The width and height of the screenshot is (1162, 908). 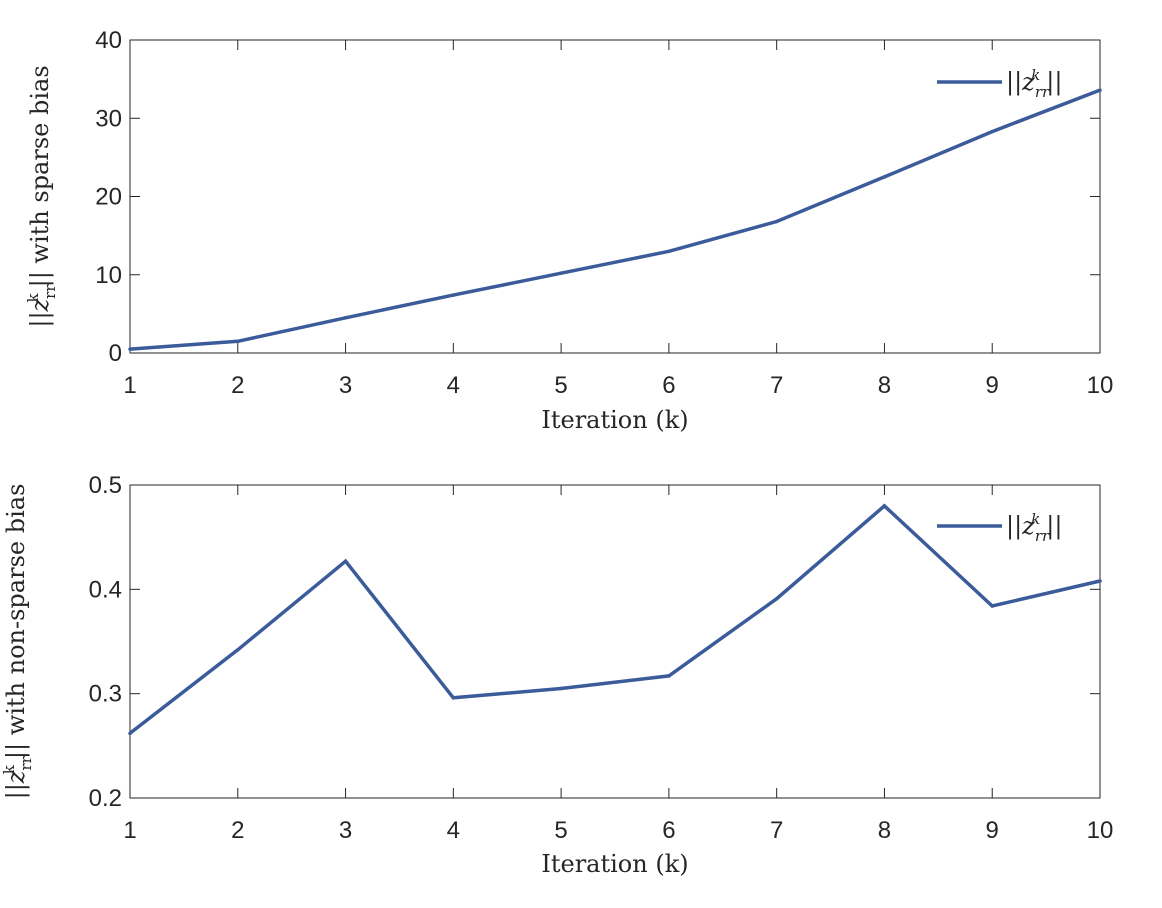 What do you see at coordinates (105, 589) in the screenshot?
I see `y-tick-label: 0.4` at bounding box center [105, 589].